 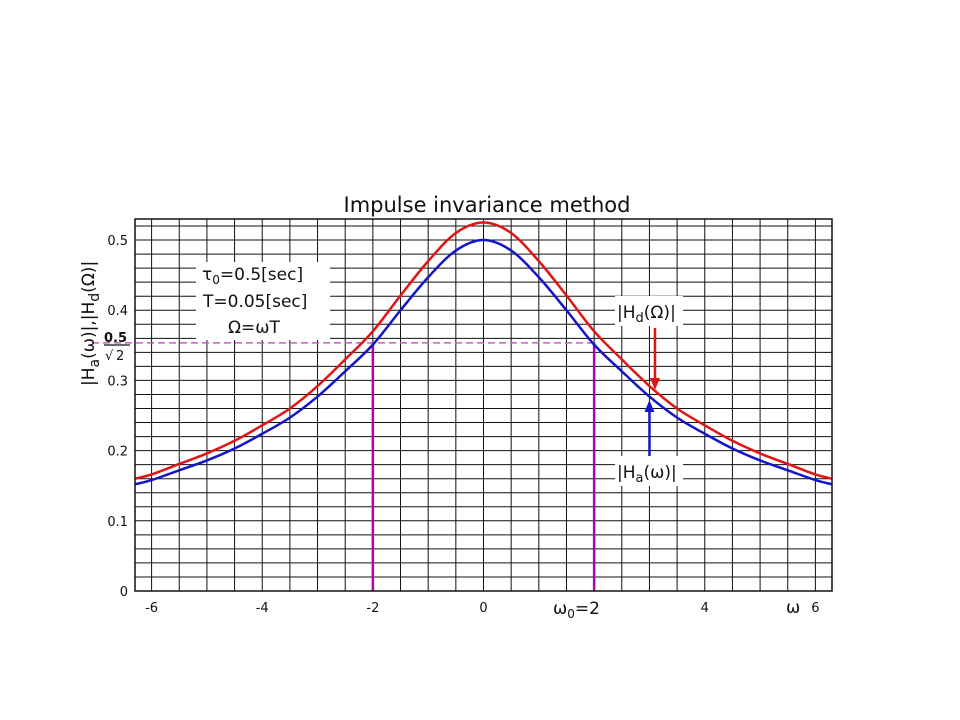 I want to click on hd-label: |Hd(Ω)|, so click(x=646, y=314).